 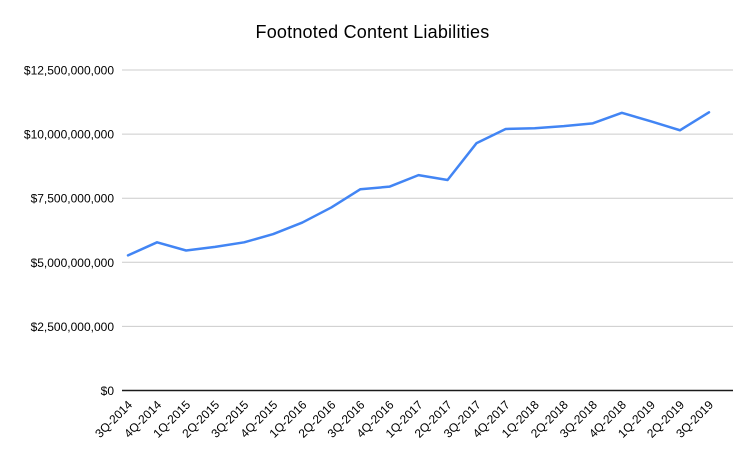 I want to click on chart-title: Footnoted Content Liabilities, so click(x=372, y=32).